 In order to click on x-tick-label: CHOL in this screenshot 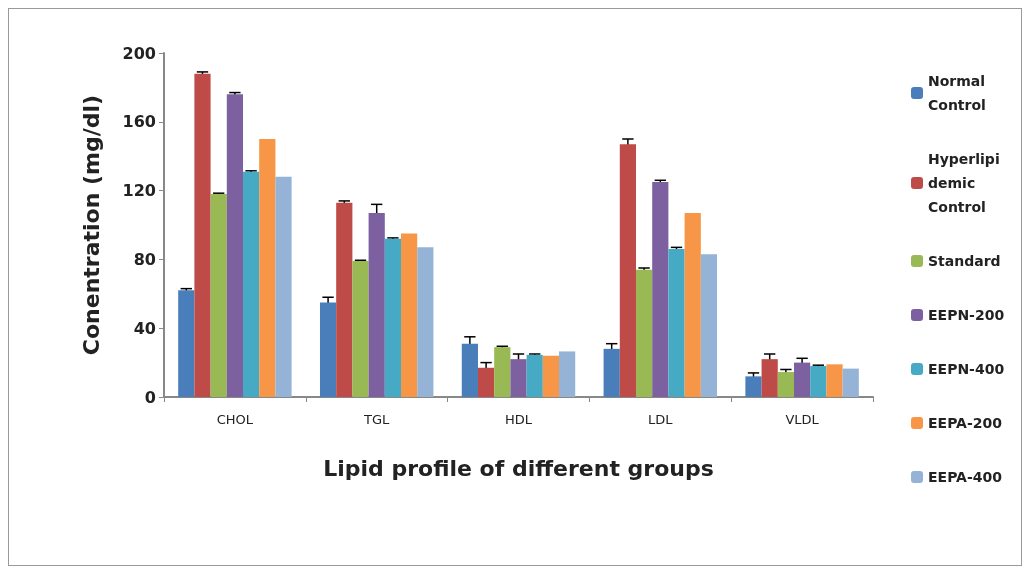, I will do `click(235, 419)`.